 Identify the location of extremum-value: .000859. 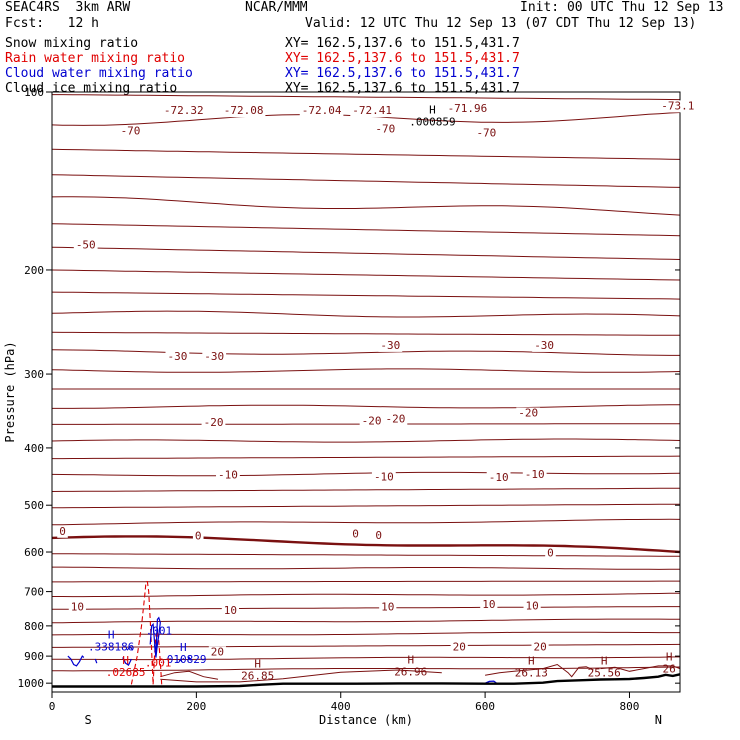
(432, 122).